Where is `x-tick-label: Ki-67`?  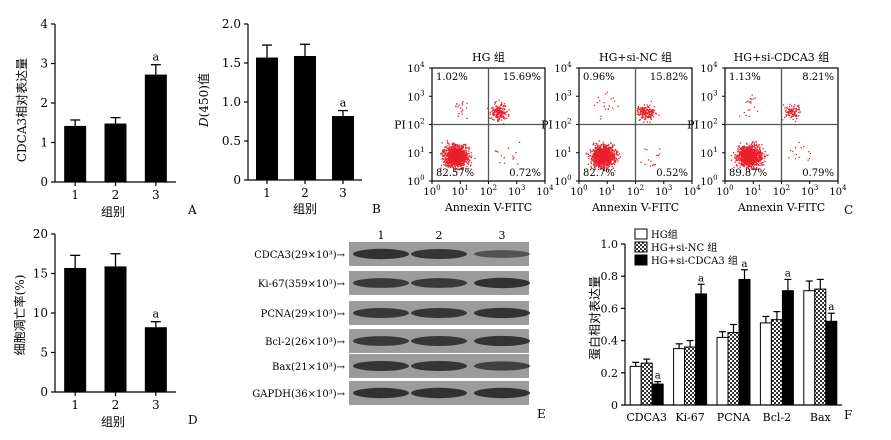
x-tick-label: Ki-67 is located at coordinates (689, 417).